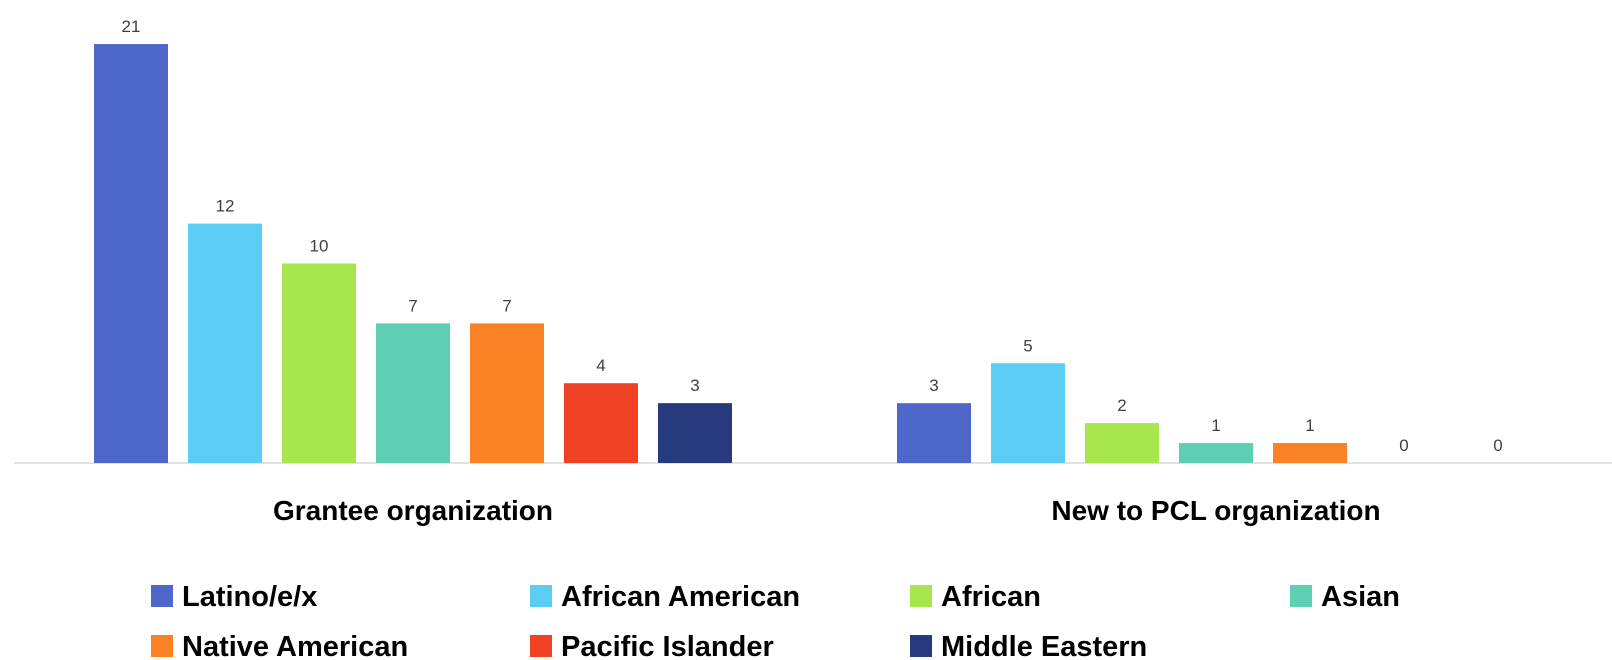 This screenshot has width=1612, height=660. I want to click on legend-label: Native American, so click(295, 645).